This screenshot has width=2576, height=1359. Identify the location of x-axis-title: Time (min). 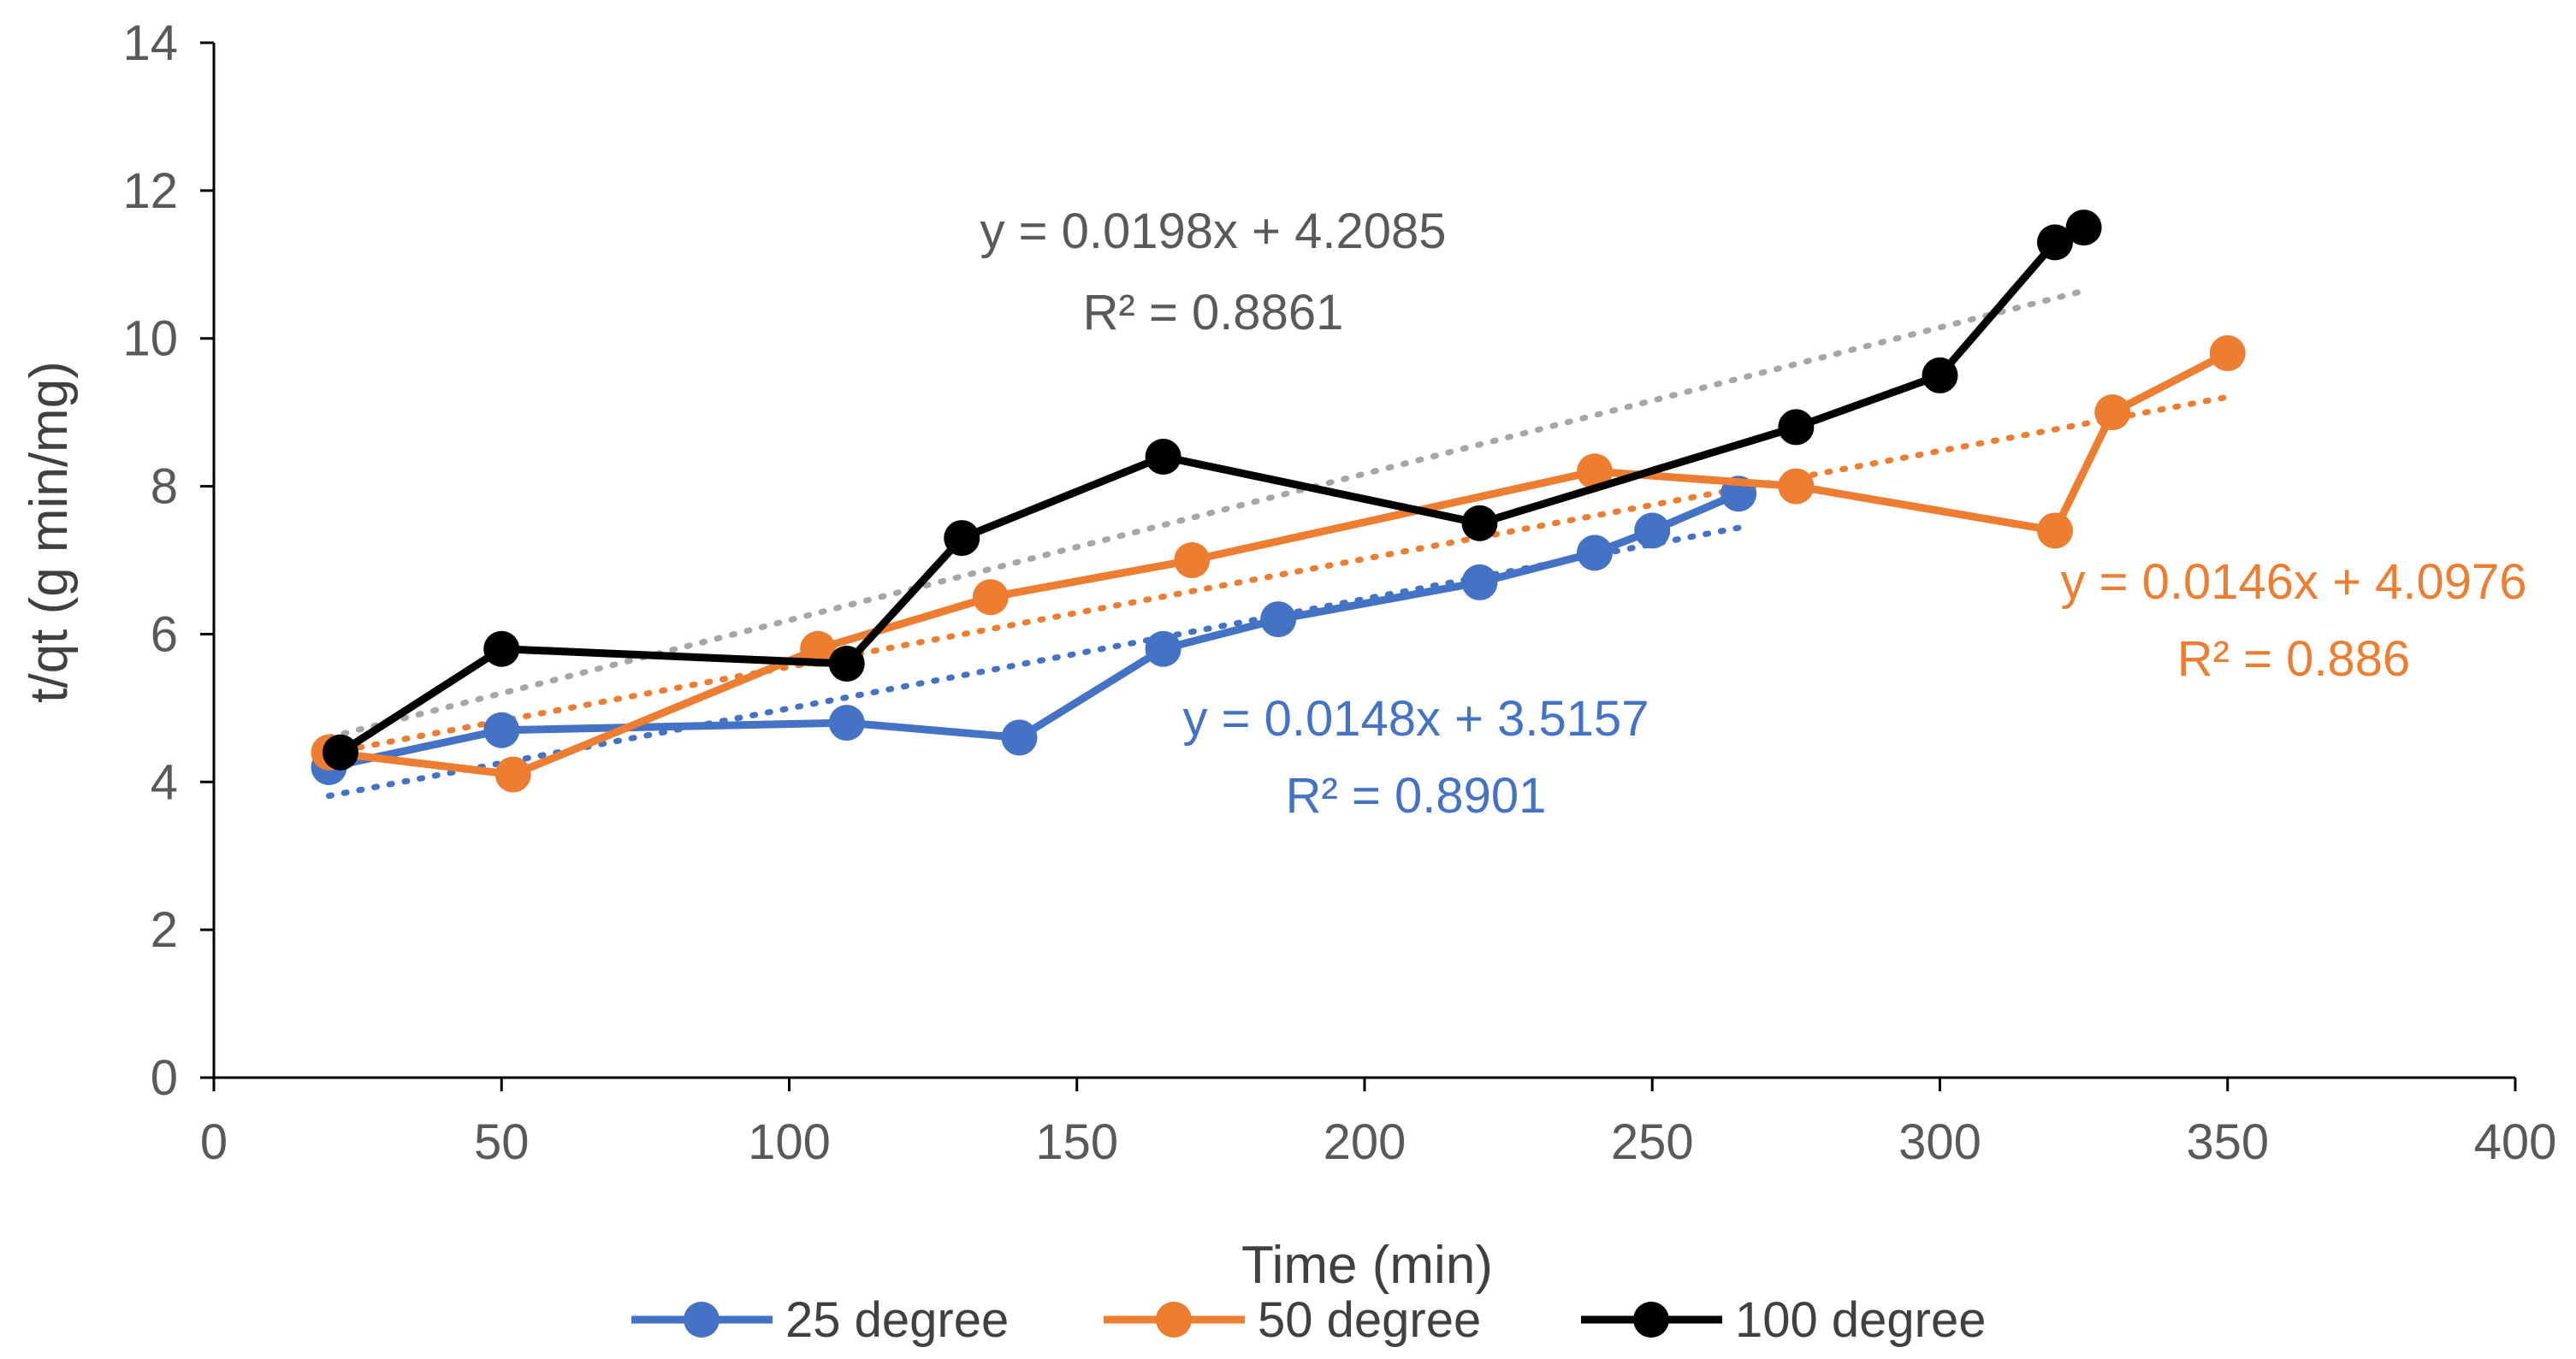
(1367, 1266).